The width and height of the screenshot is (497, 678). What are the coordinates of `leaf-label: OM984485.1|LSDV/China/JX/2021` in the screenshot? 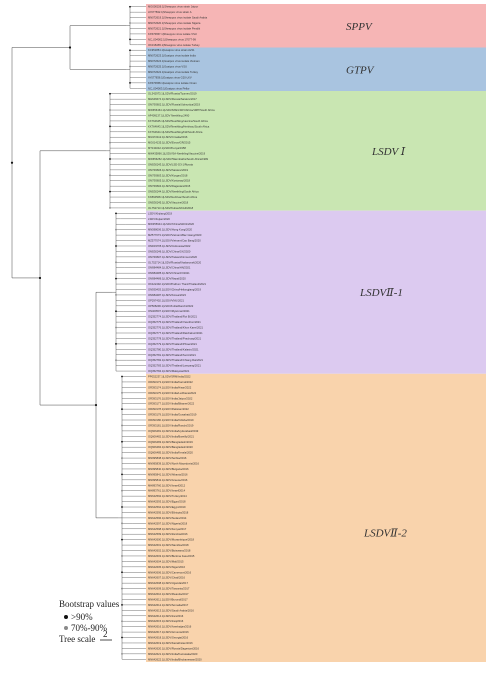 It's located at (169, 273).